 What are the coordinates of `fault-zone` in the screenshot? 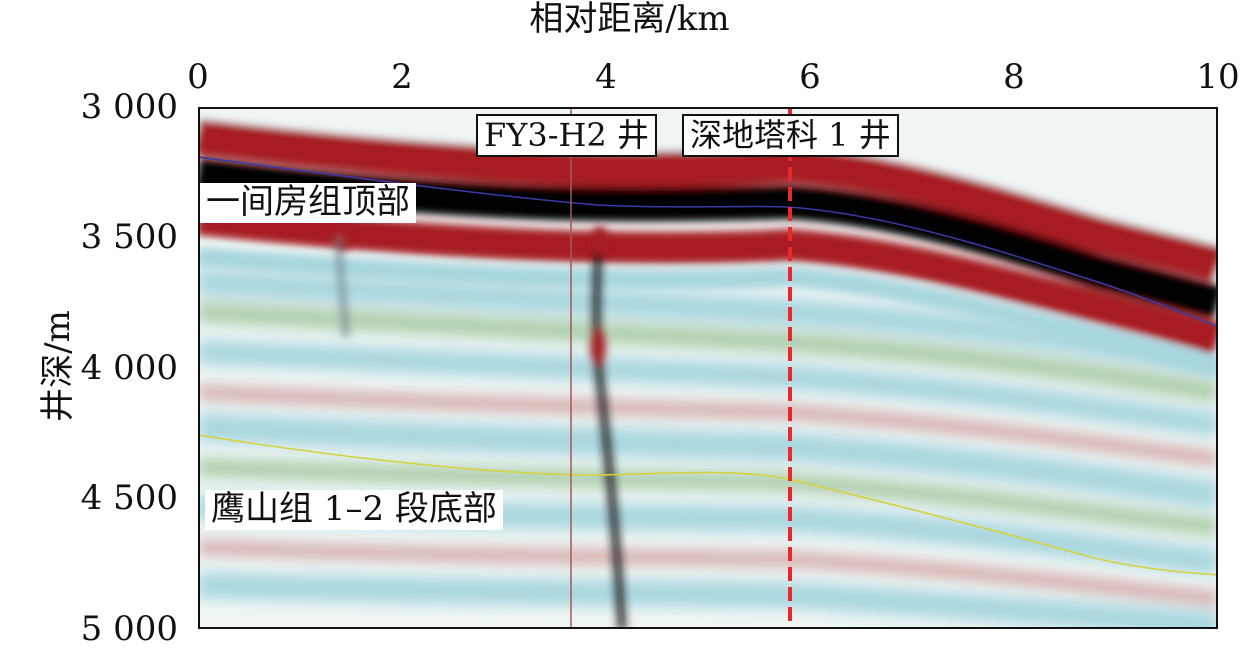 It's located at (480, 424).